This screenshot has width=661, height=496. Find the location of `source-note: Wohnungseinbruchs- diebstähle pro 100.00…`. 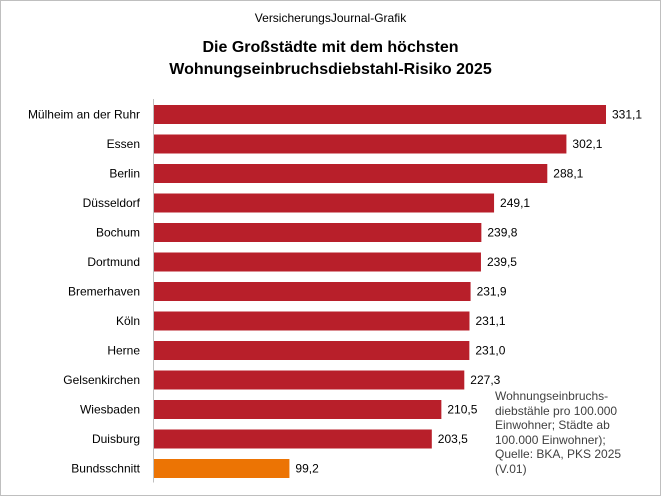

source-note: Wohnungseinbruchs- diebstähle pro 100.00… is located at coordinates (558, 432).